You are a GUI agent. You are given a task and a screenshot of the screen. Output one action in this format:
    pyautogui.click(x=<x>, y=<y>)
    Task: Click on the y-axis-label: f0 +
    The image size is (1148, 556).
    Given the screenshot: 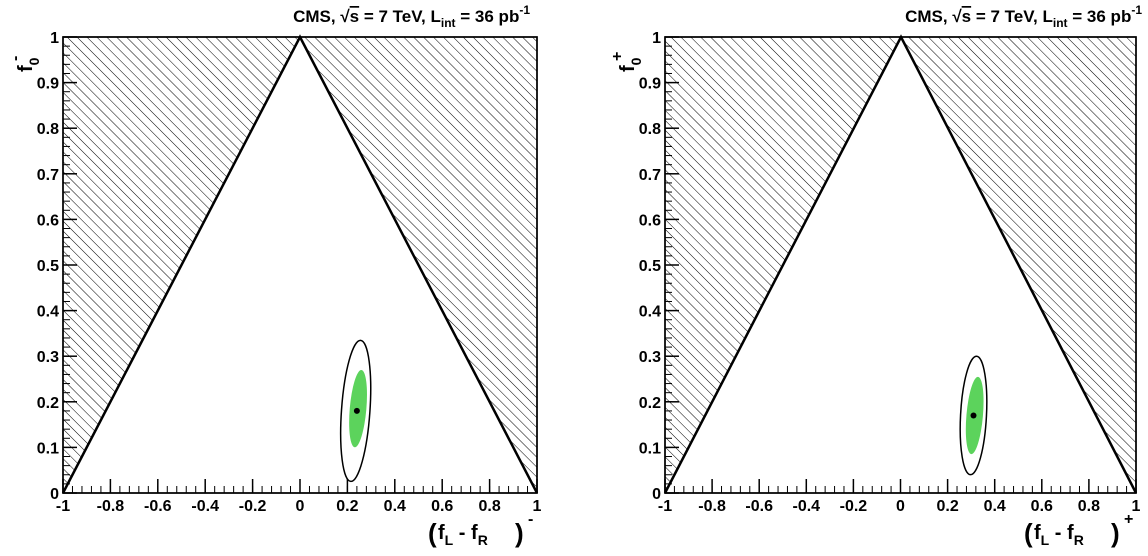 What is the action you would take?
    pyautogui.click(x=626, y=62)
    